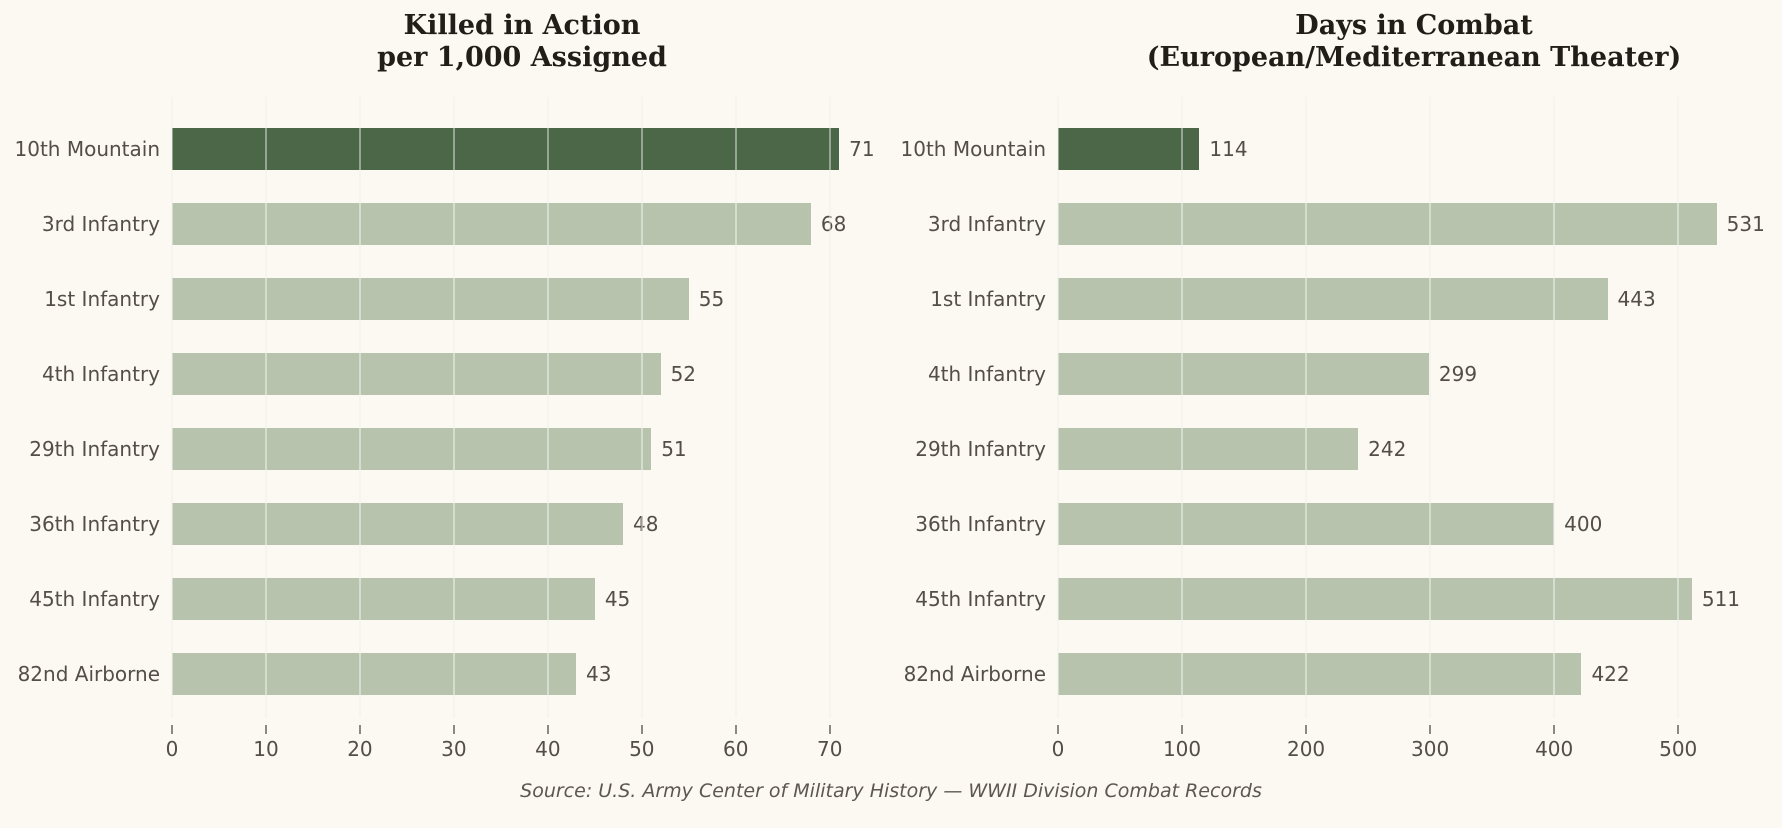 This screenshot has height=828, width=1782. I want to click on bar-value-label: 48, so click(646, 524).